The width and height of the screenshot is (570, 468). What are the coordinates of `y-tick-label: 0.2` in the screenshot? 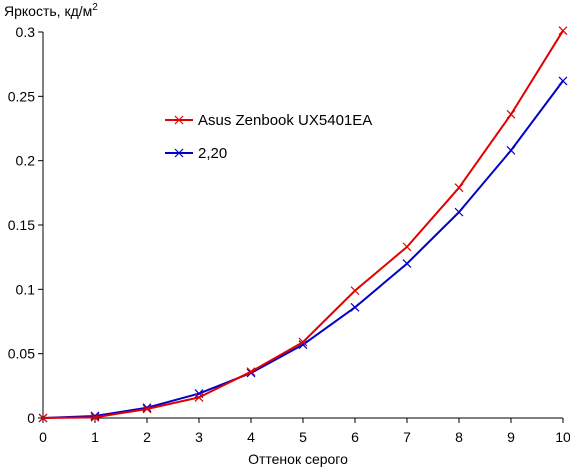 It's located at (26, 161).